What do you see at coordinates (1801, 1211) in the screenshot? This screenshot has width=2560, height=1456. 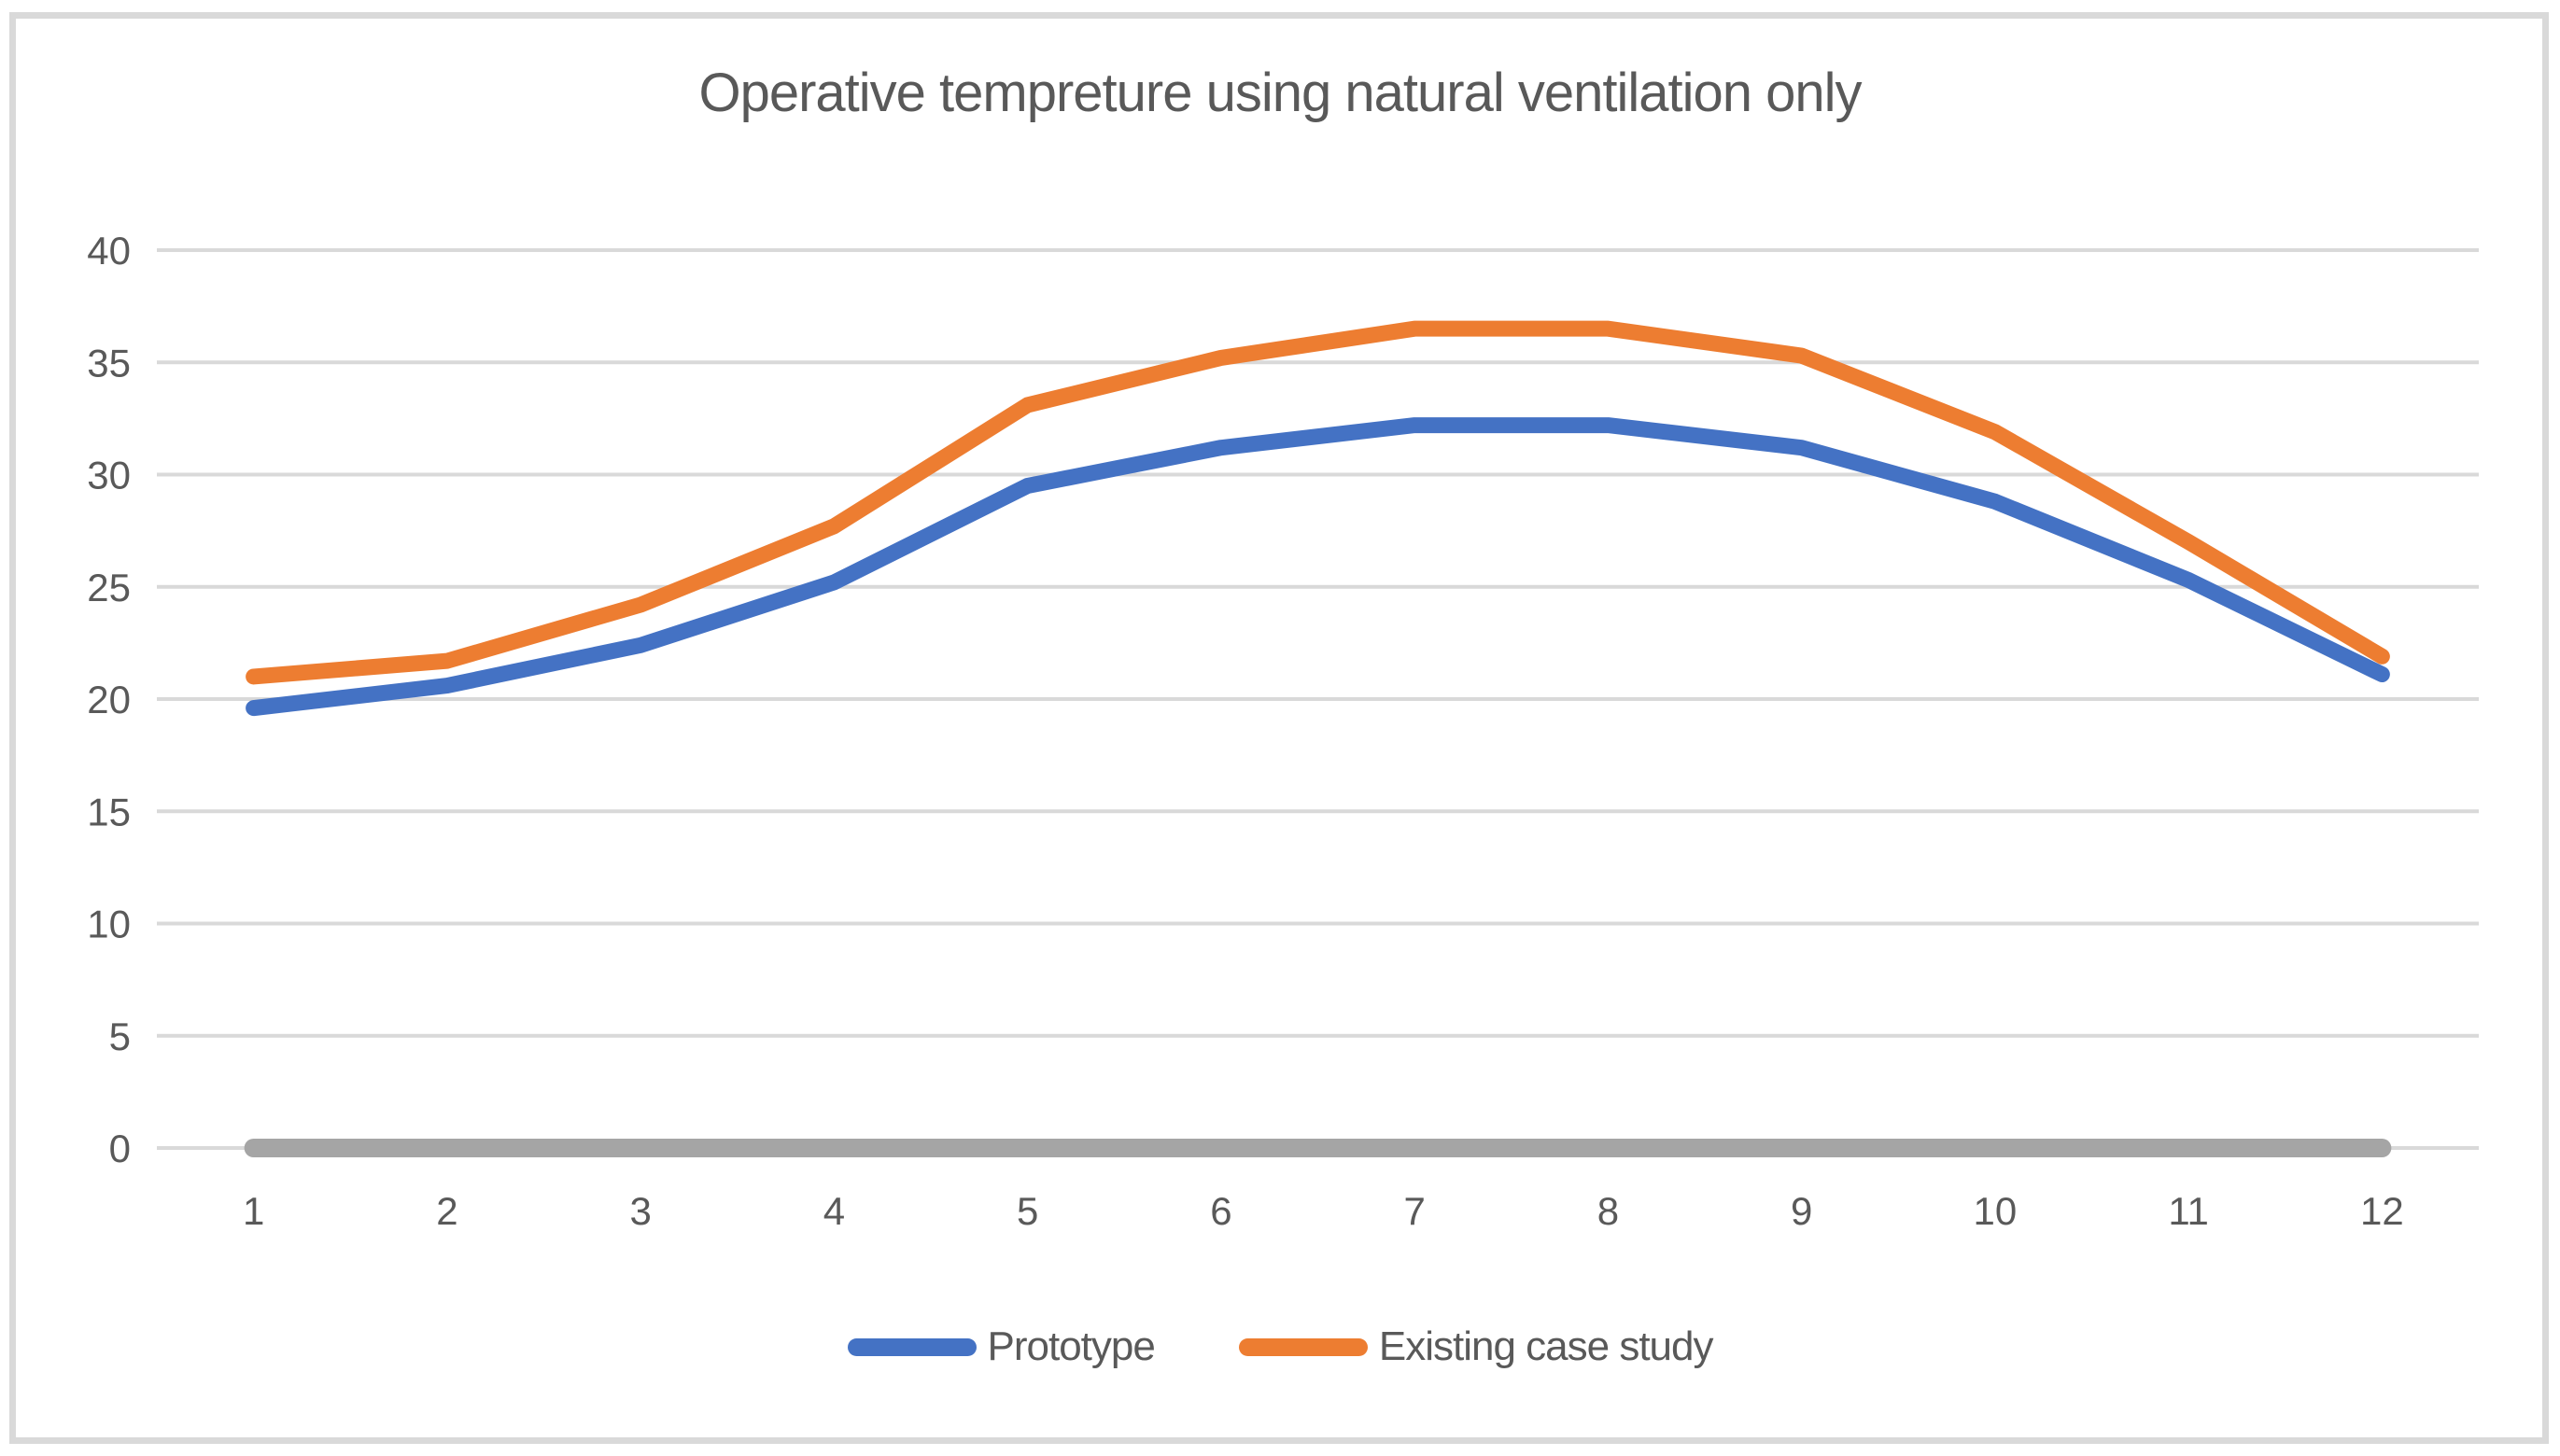 I see `x-tick-label-9: 9` at bounding box center [1801, 1211].